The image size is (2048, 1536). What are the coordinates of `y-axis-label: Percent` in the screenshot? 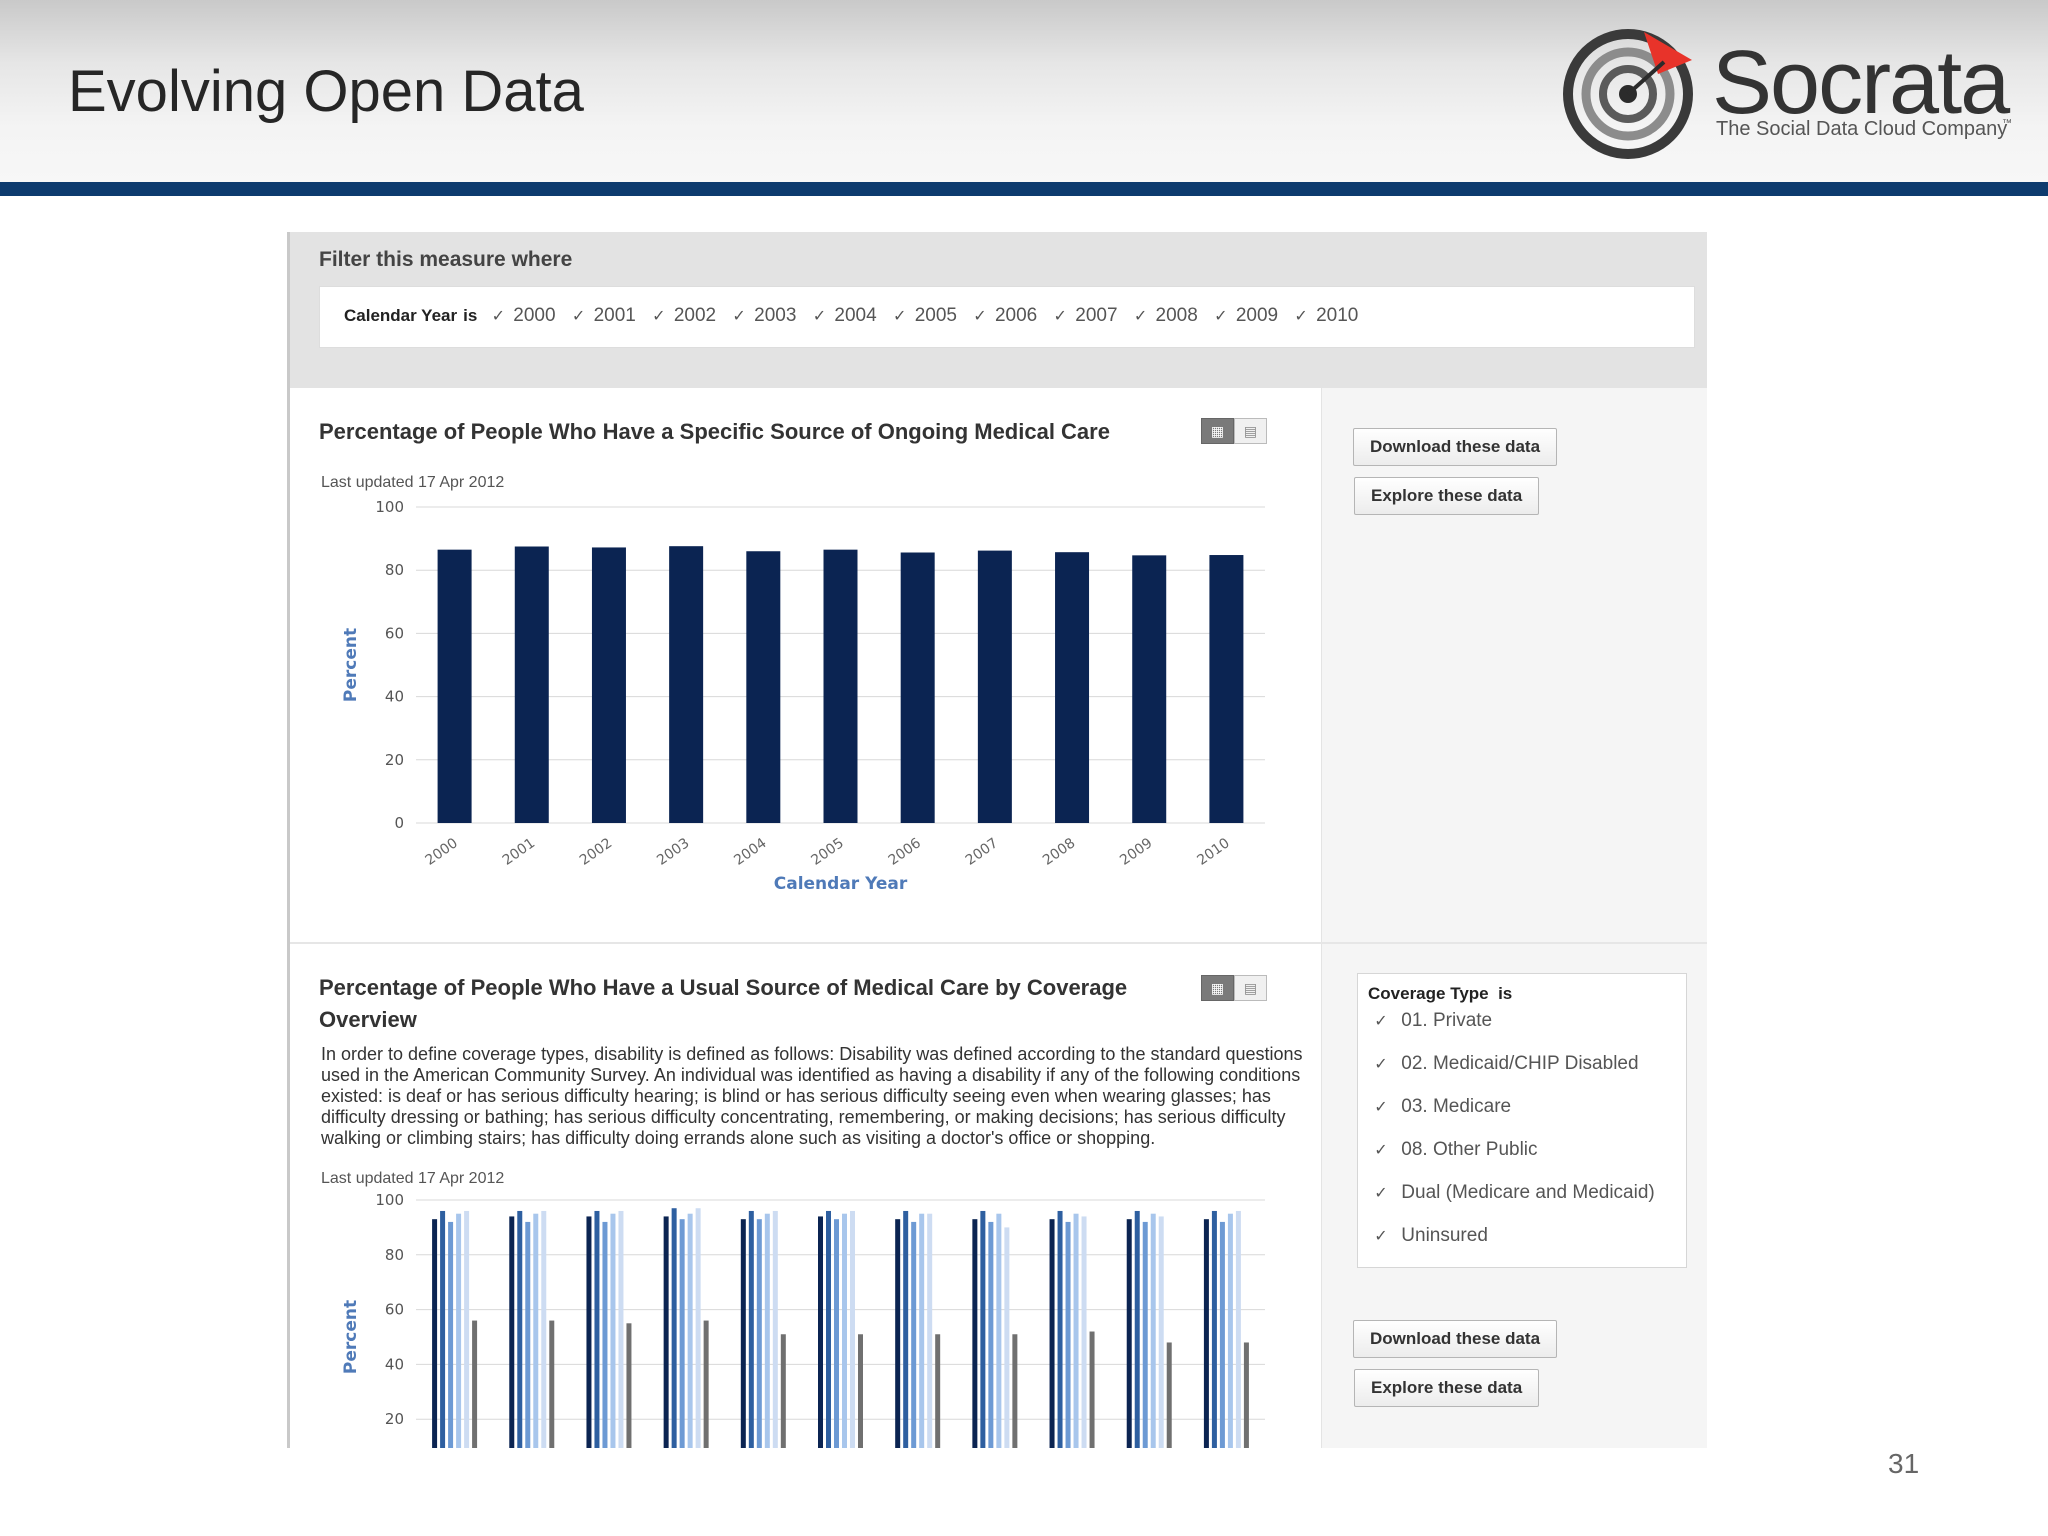 It's located at (351, 1337).